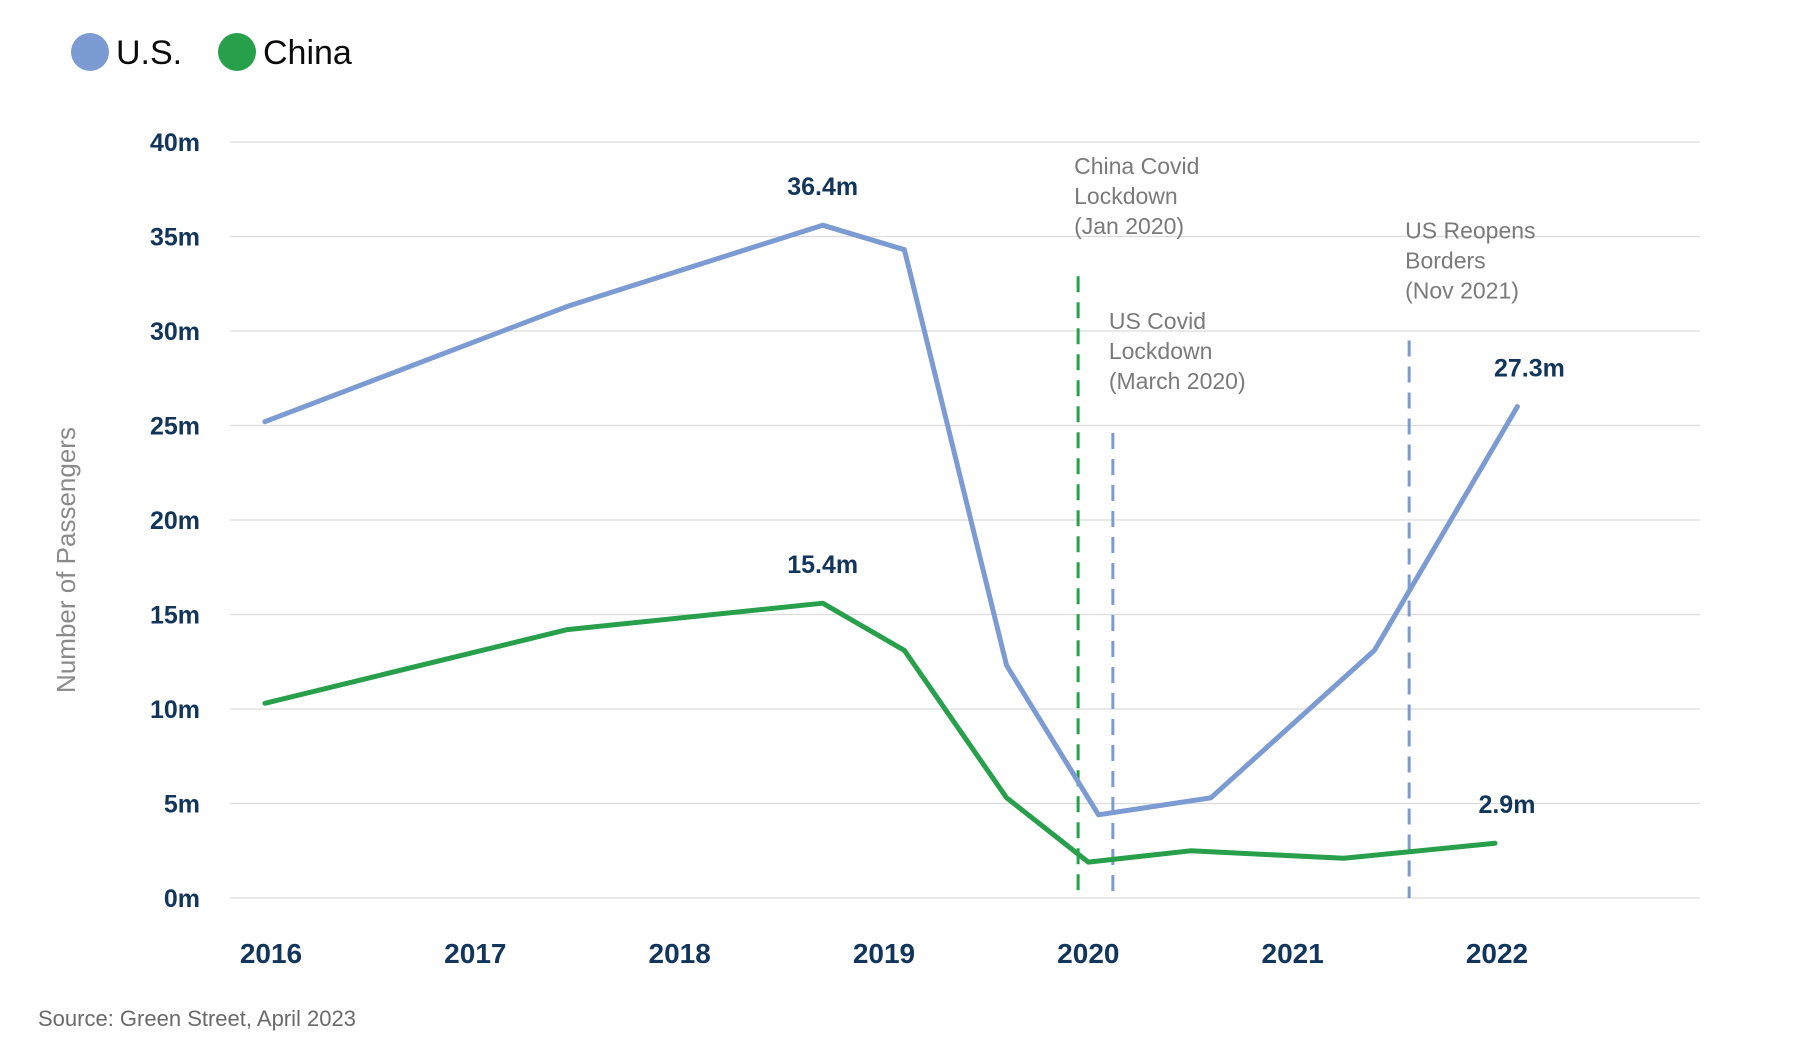 This screenshot has height=1042, width=1818. What do you see at coordinates (175, 143) in the screenshot?
I see `y-tick-label: 40m` at bounding box center [175, 143].